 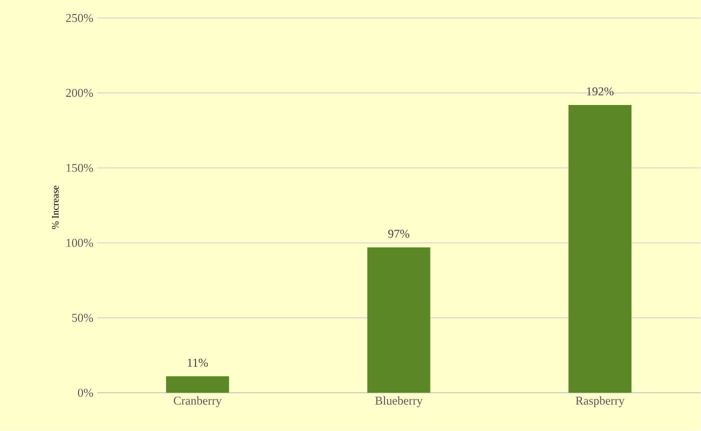 What do you see at coordinates (80, 168) in the screenshot?
I see `y-tick-label: 150%` at bounding box center [80, 168].